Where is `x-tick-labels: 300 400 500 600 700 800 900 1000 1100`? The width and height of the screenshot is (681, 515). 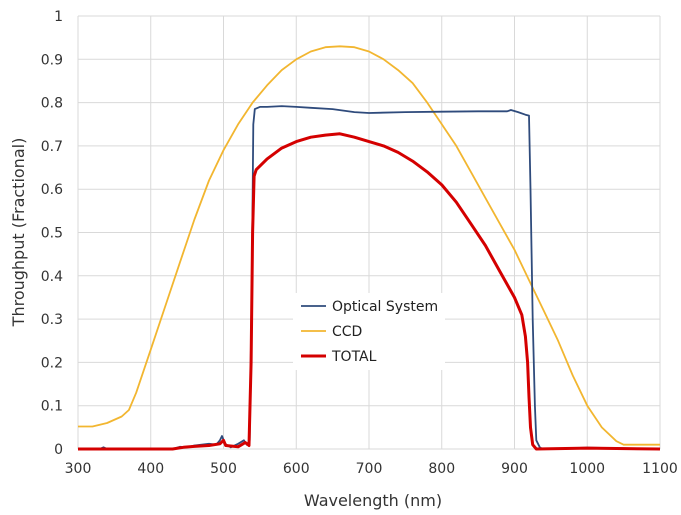
x-tick-labels: 300 400 500 600 700 800 900 1000 1100 is located at coordinates (371, 469).